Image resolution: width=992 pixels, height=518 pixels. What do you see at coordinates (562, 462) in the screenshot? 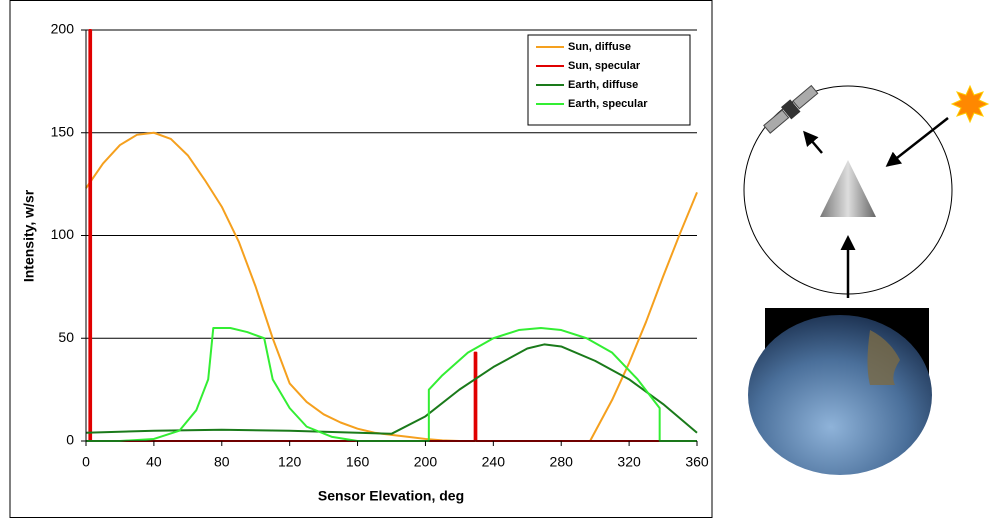
I see `x-tick-label: 280` at bounding box center [562, 462].